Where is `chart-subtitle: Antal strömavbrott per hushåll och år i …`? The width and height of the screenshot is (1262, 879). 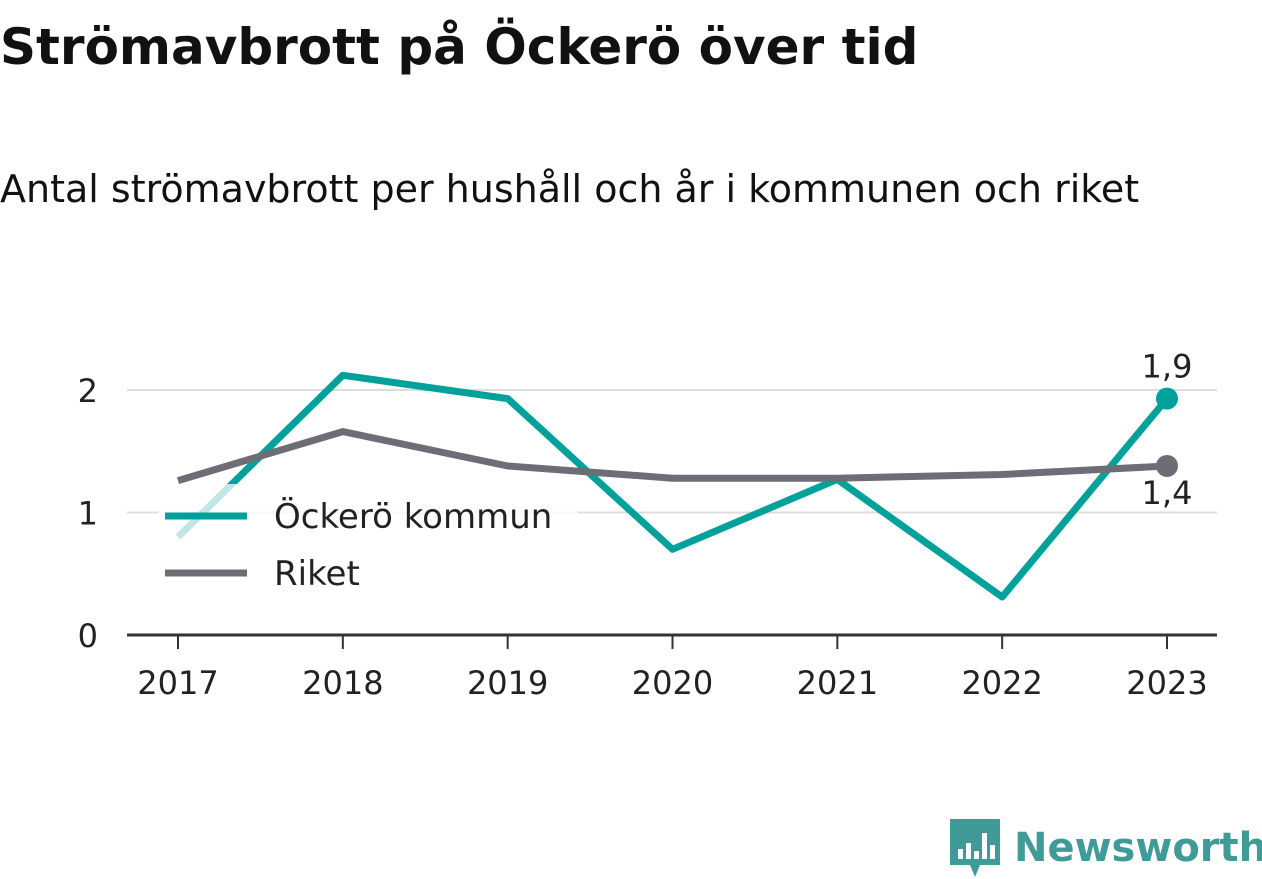 chart-subtitle: Antal strömavbrott per hushåll och år i … is located at coordinates (570, 189).